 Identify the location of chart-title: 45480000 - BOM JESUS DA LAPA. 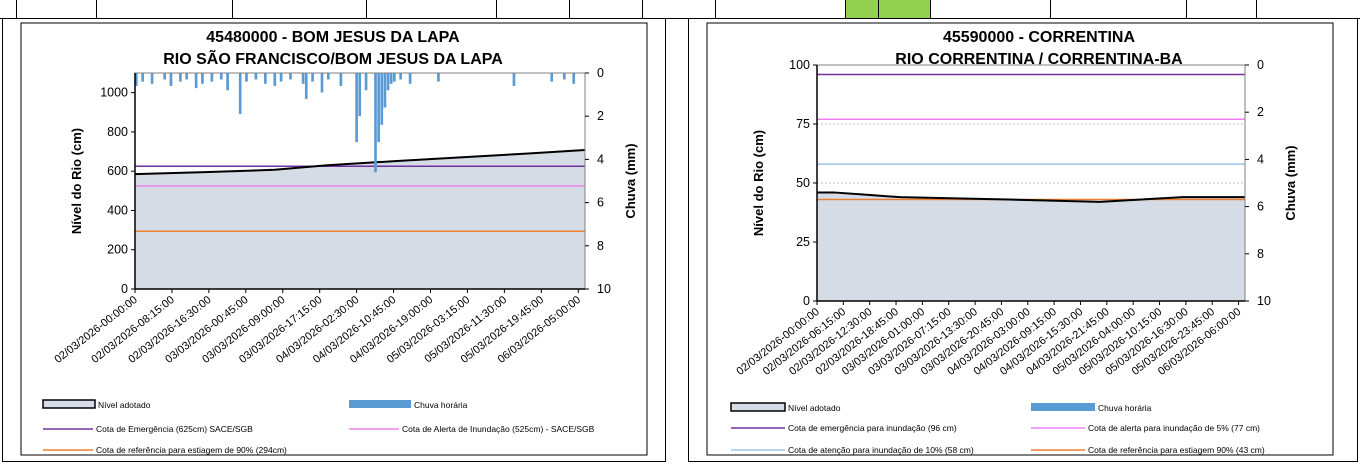
(333, 37).